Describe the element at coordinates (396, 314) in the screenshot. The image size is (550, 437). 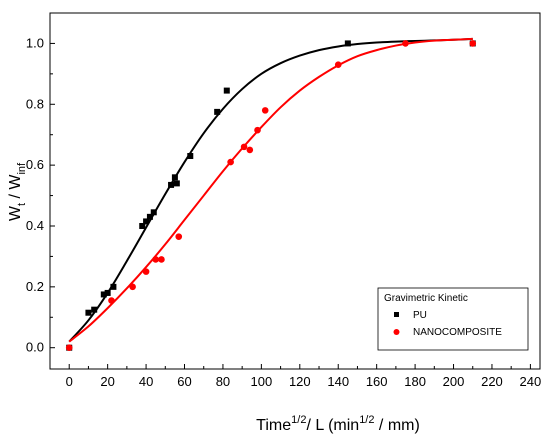
I see `legend-marker-pu` at that location.